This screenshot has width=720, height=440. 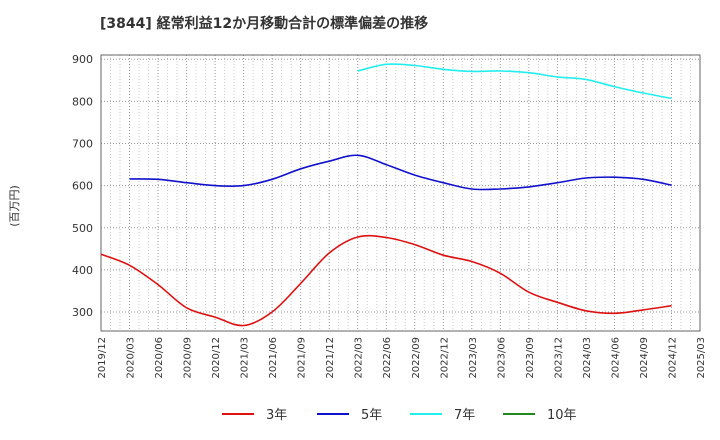 I want to click on x-tick-label: 2020/06, so click(x=159, y=358).